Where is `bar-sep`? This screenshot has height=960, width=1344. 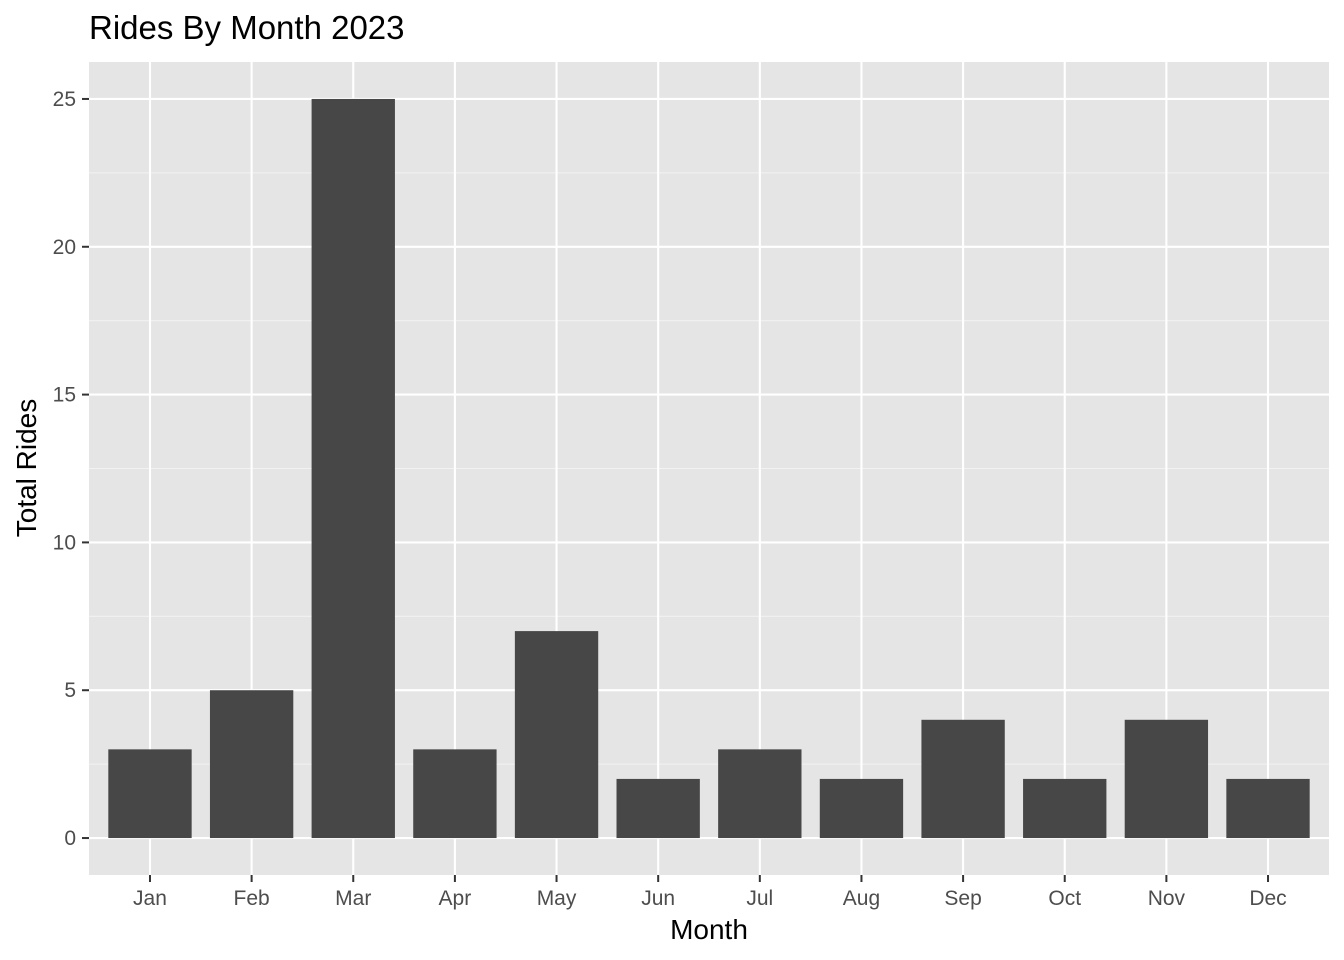
bar-sep is located at coordinates (963, 779).